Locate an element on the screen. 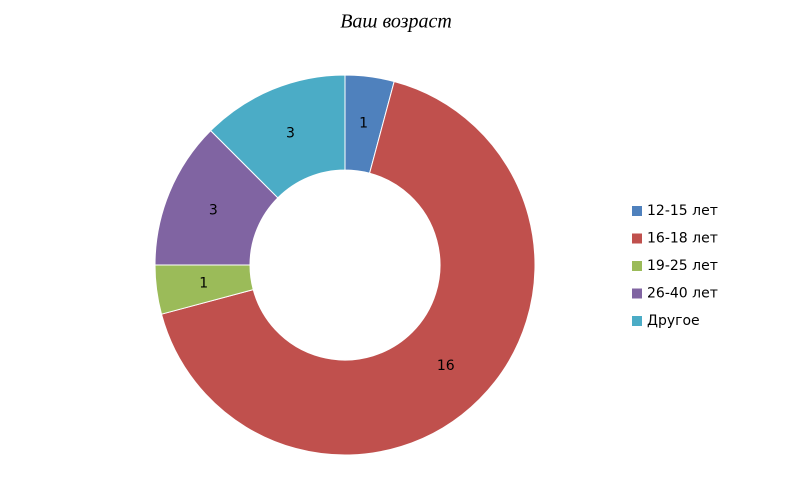 This screenshot has height=500, width=800. legend-label: 16-18 лет is located at coordinates (682, 239).